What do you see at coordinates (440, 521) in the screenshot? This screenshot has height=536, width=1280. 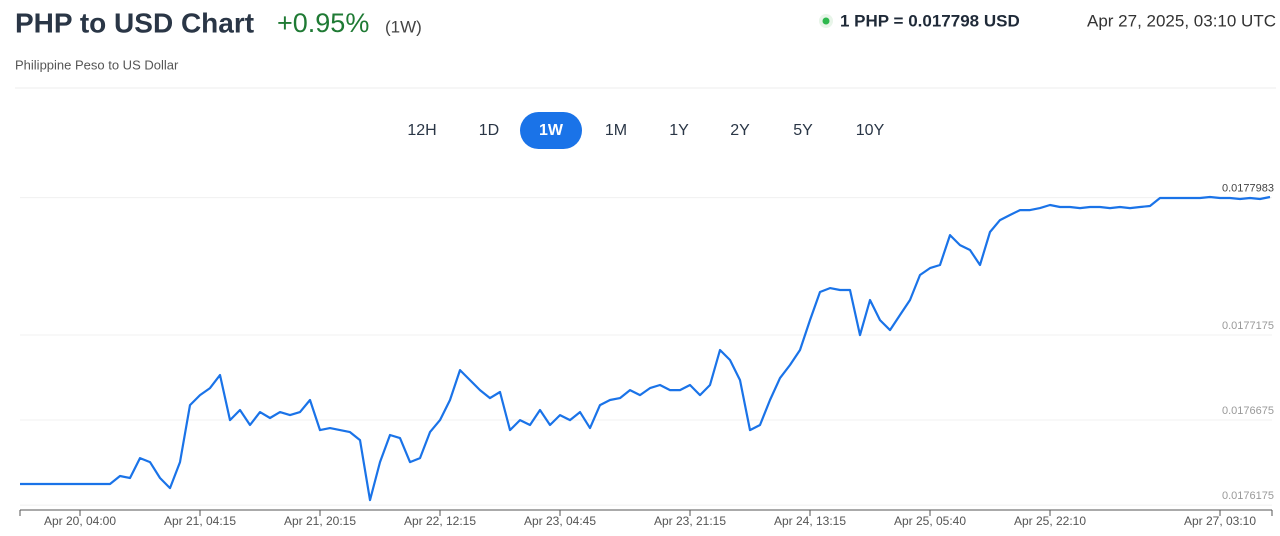 I see `x-tick-label: Apr 22, 12:15` at bounding box center [440, 521].